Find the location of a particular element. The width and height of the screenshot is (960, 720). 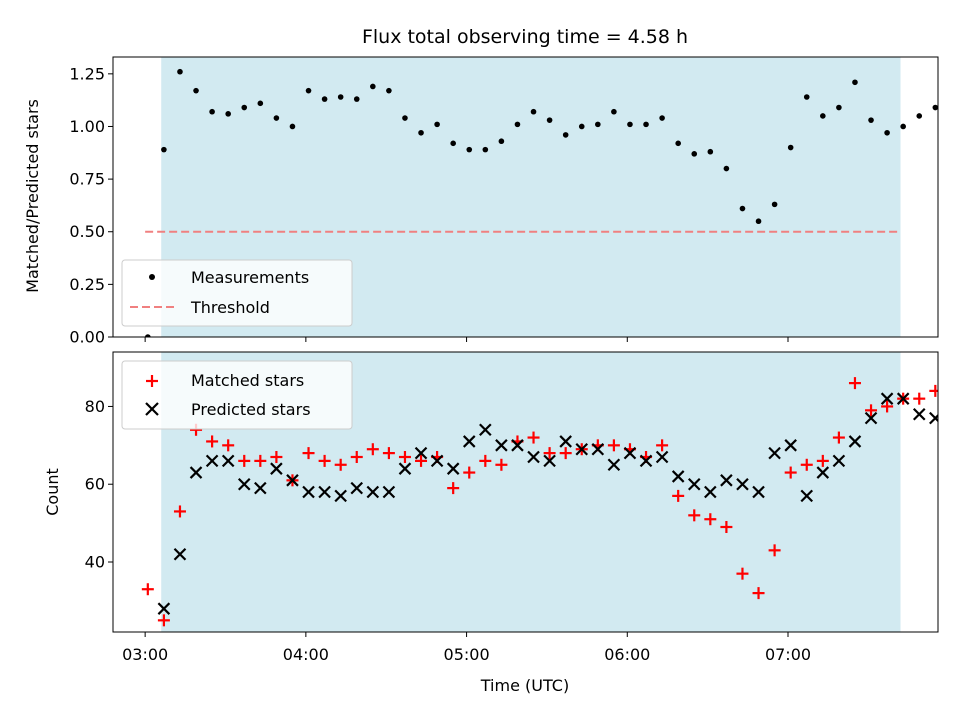

bottom-x-tick-label: 07:00 is located at coordinates (788, 654).